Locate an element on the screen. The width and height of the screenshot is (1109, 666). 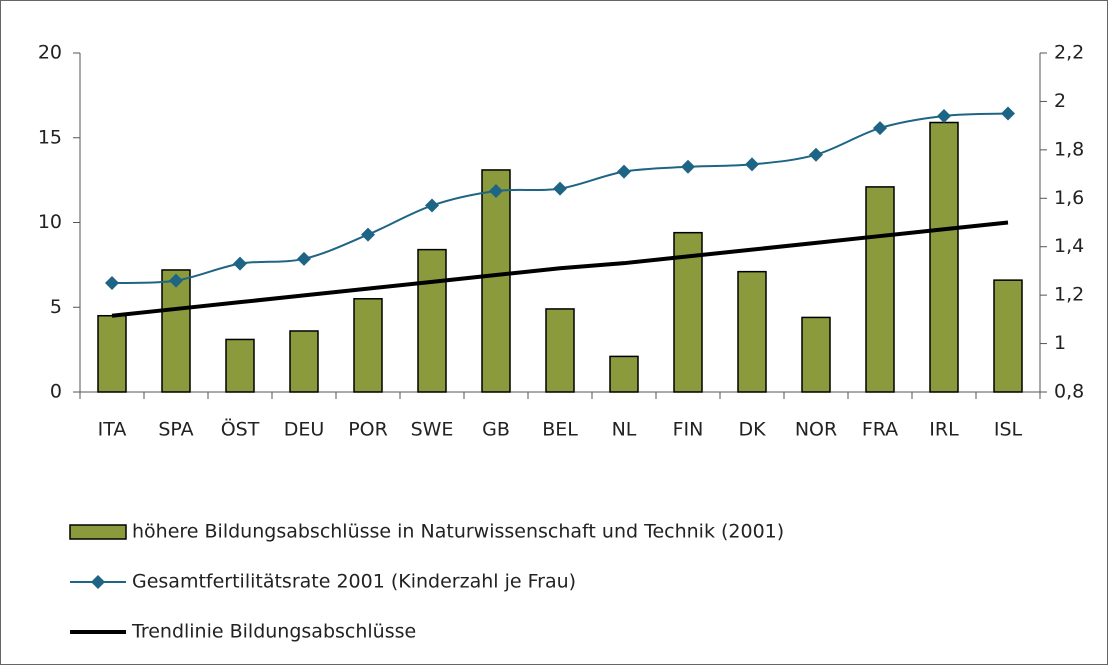
y-tick-label: 5 is located at coordinates (56, 307).